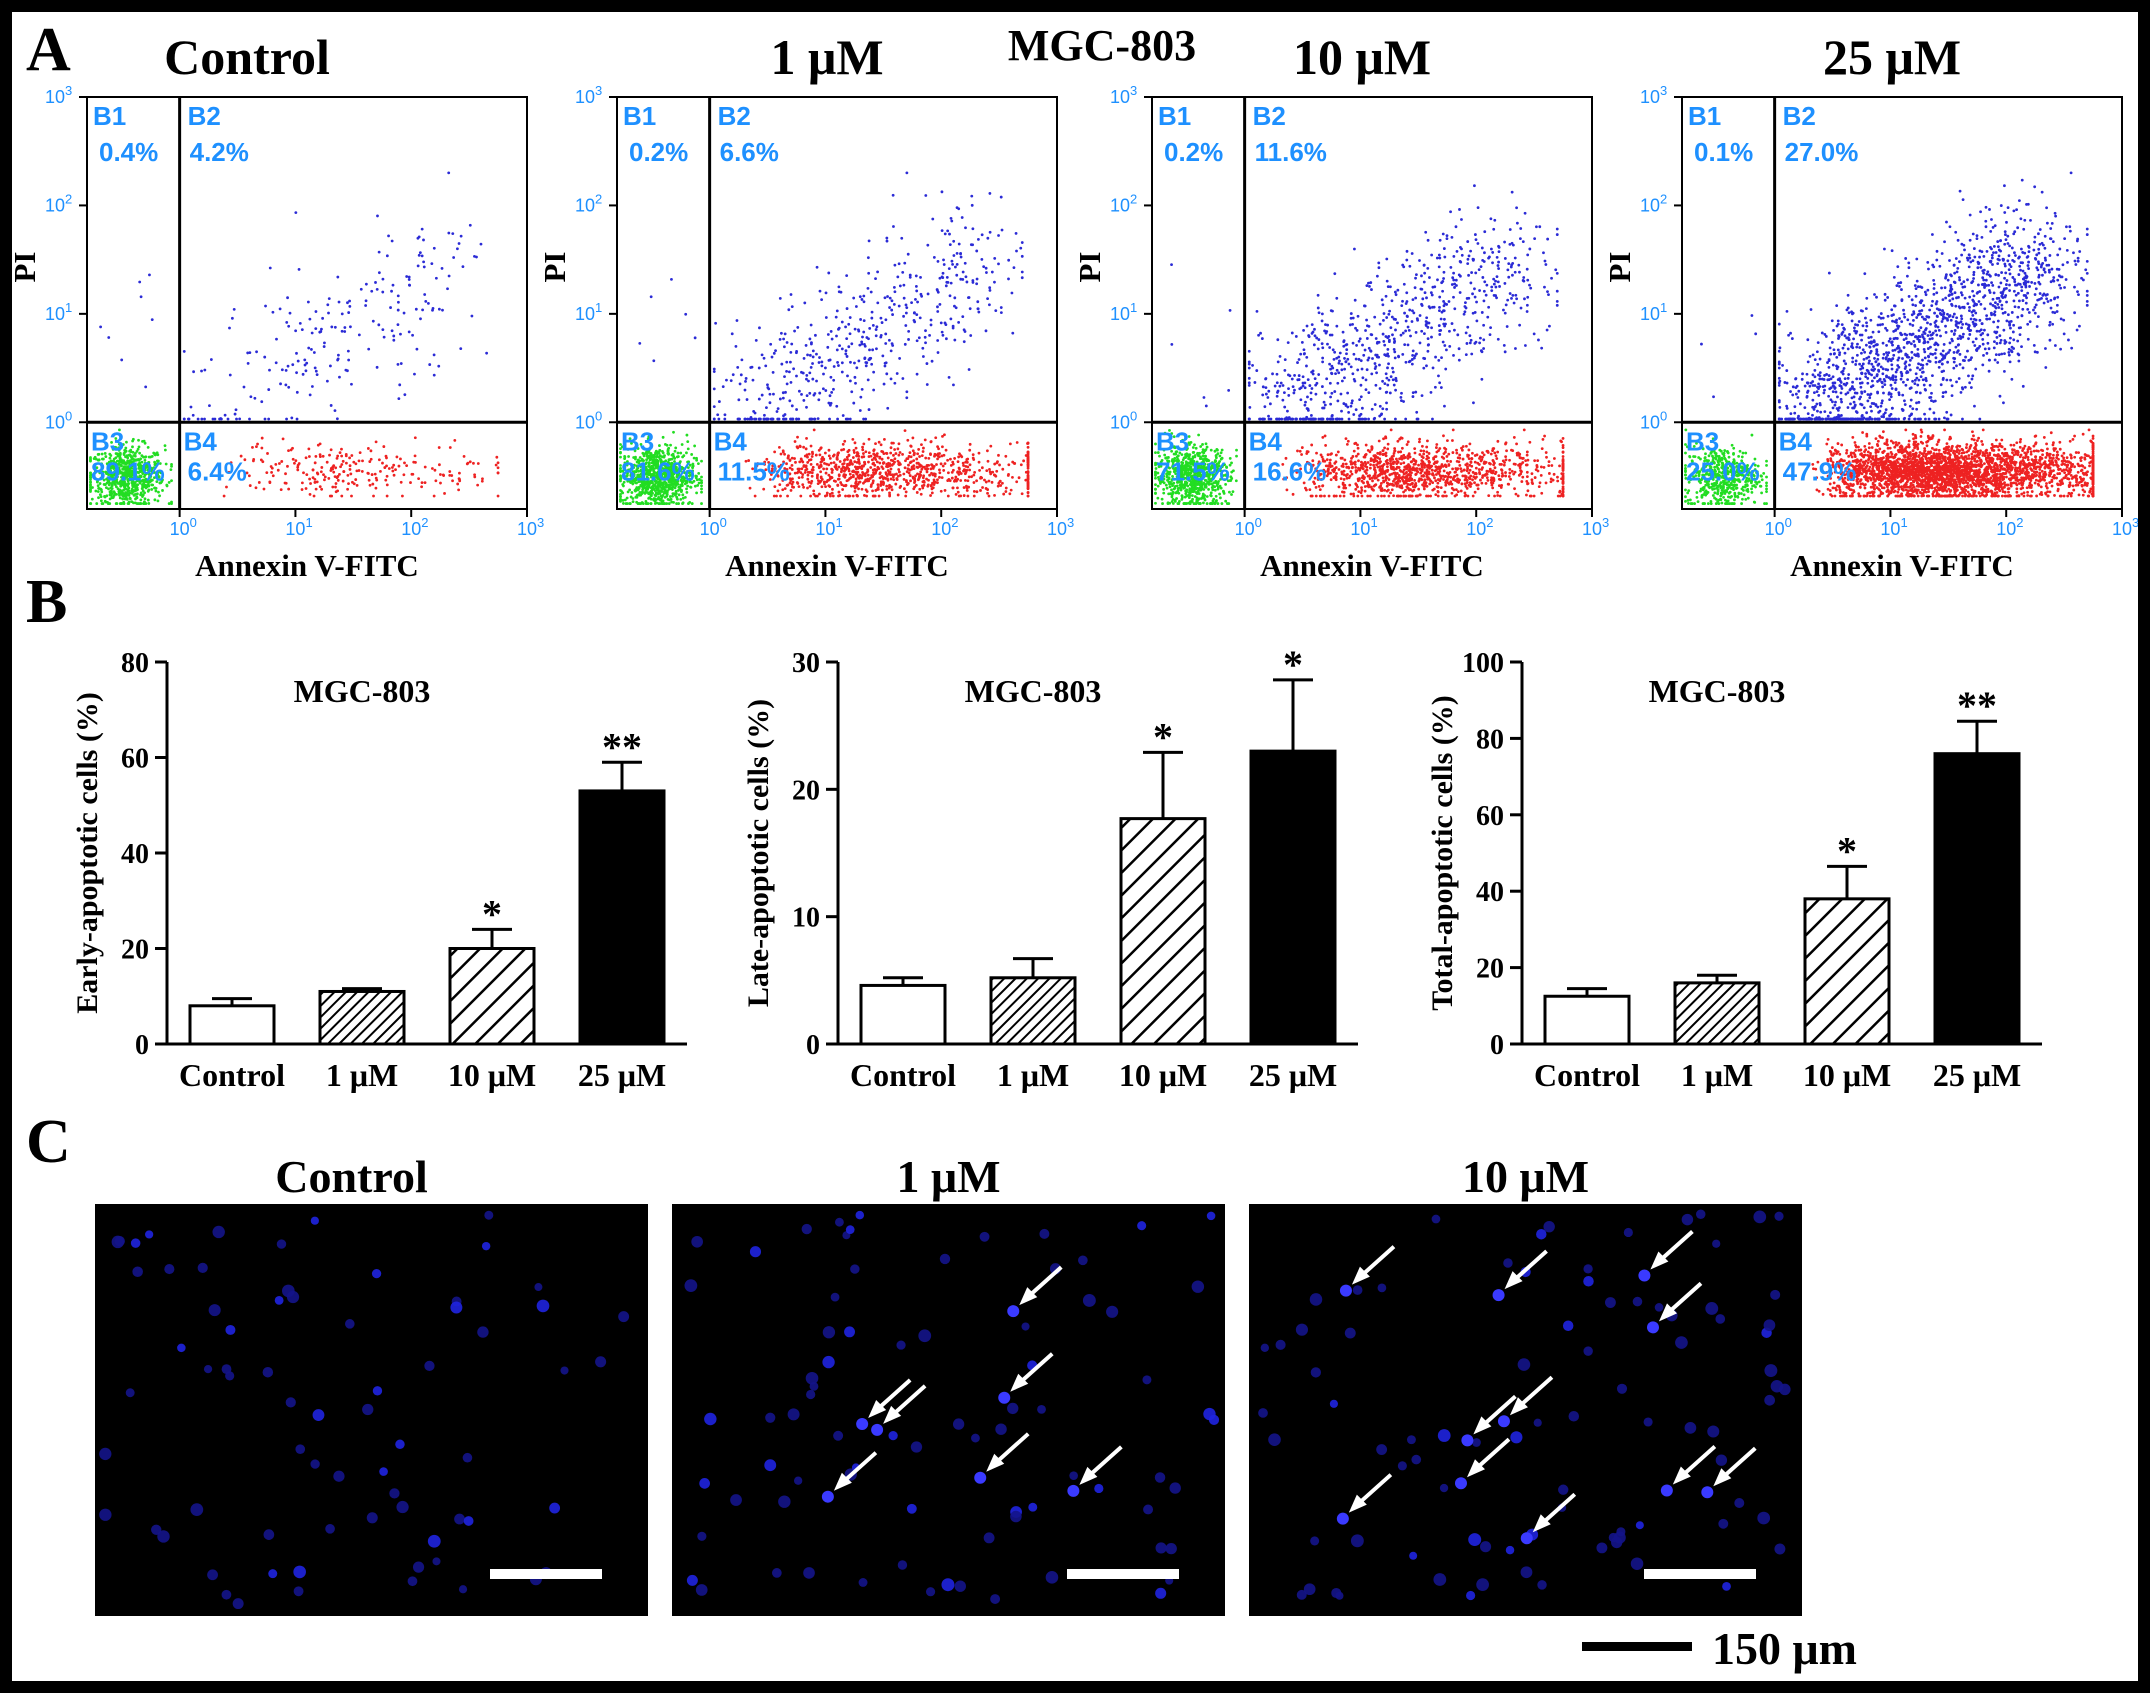 The width and height of the screenshot is (2150, 1693). I want to click on flow-title: Control, so click(247, 57).